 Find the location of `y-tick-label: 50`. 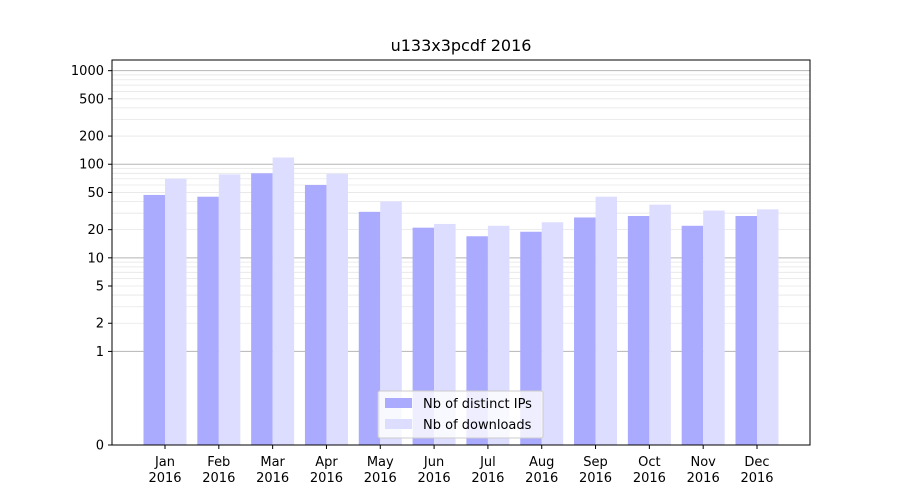

y-tick-label: 50 is located at coordinates (95, 193).